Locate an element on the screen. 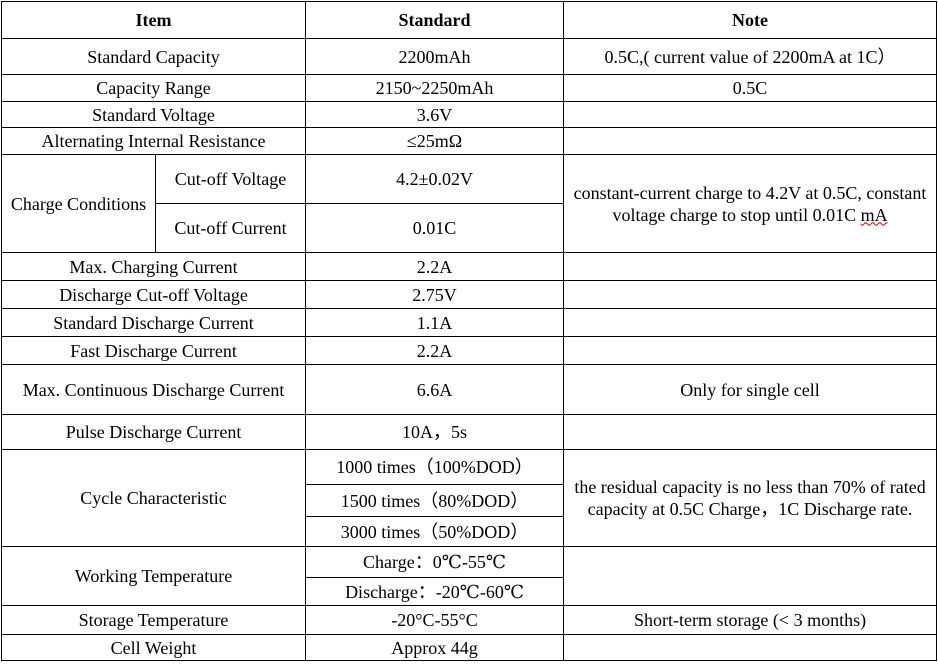 The height and width of the screenshot is (665, 938). table-row: Discharge Cut-off Voltage 2.75V is located at coordinates (469, 294).